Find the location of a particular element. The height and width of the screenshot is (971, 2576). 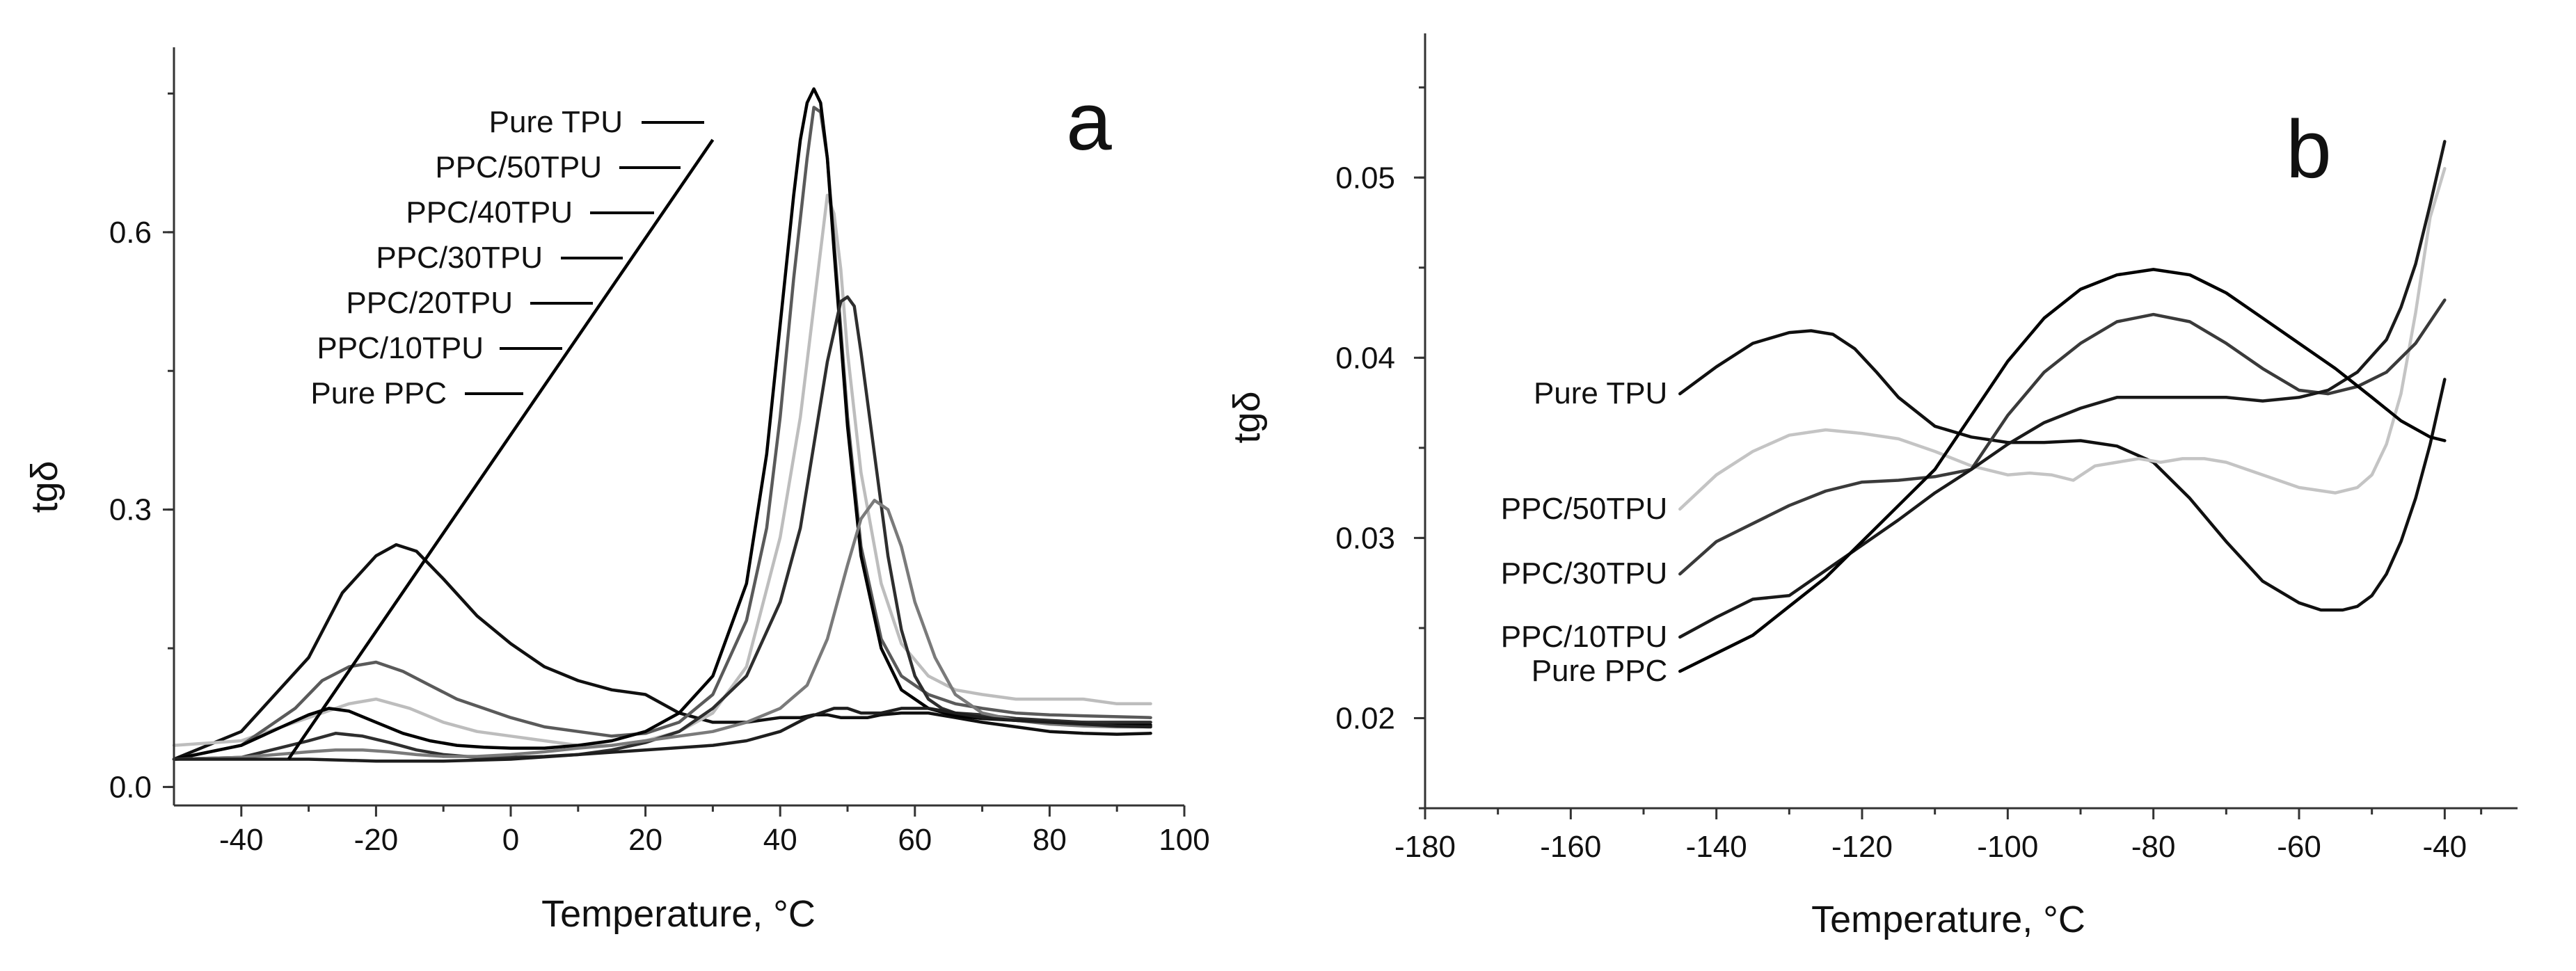

panel-a-x-tick-label: 20 is located at coordinates (645, 840).